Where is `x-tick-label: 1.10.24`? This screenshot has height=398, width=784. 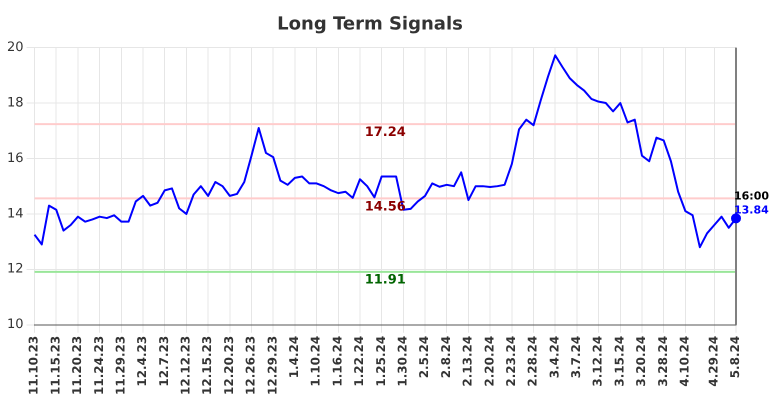 x-tick-label: 1.10.24 is located at coordinates (315, 361).